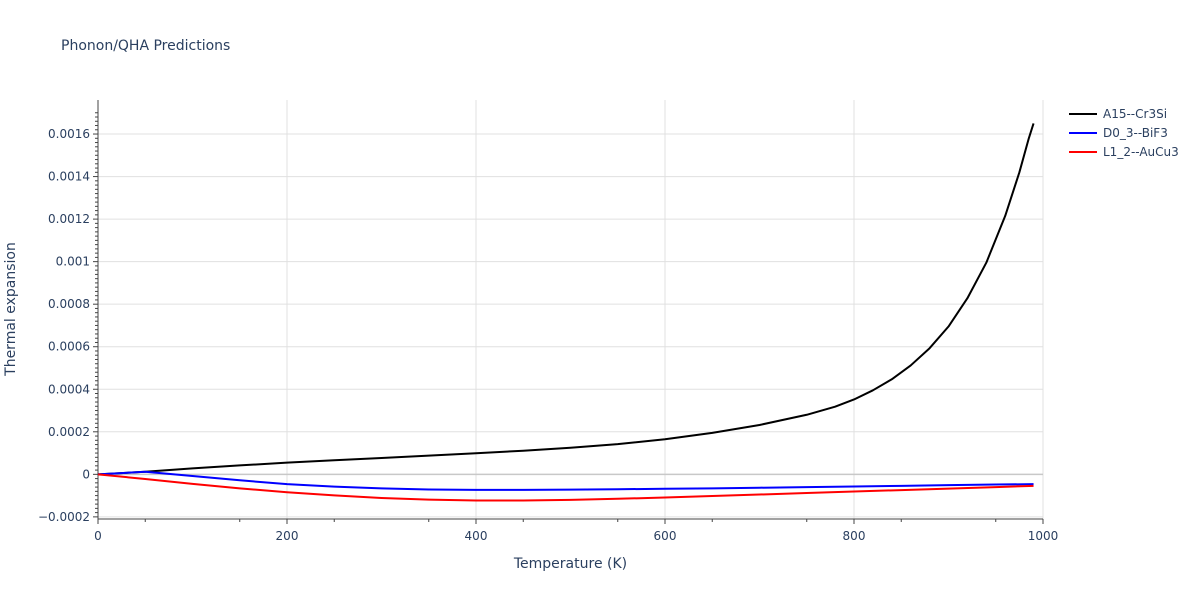  Describe the element at coordinates (1135, 114) in the screenshot. I see `legend-label: A15--Cr3Si` at that location.